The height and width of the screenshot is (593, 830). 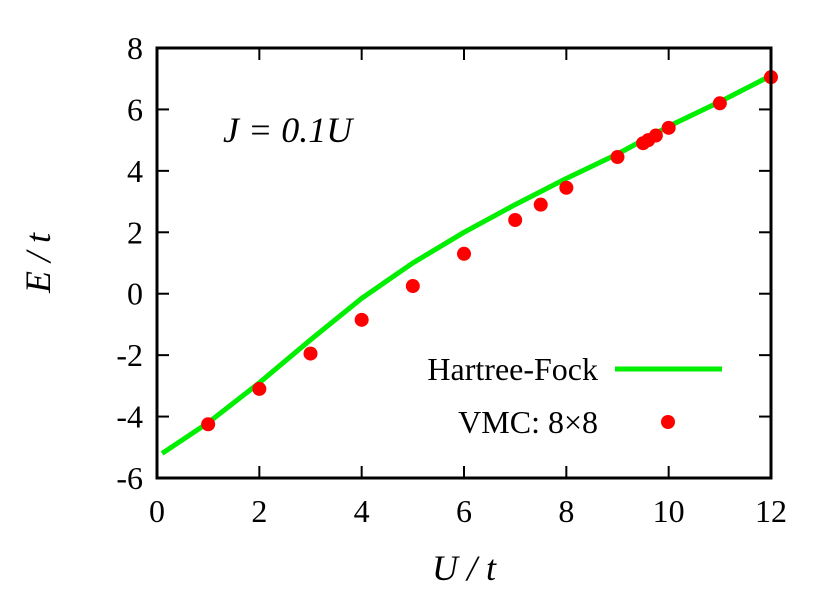 I want to click on x-tick-label: 0, so click(x=157, y=511).